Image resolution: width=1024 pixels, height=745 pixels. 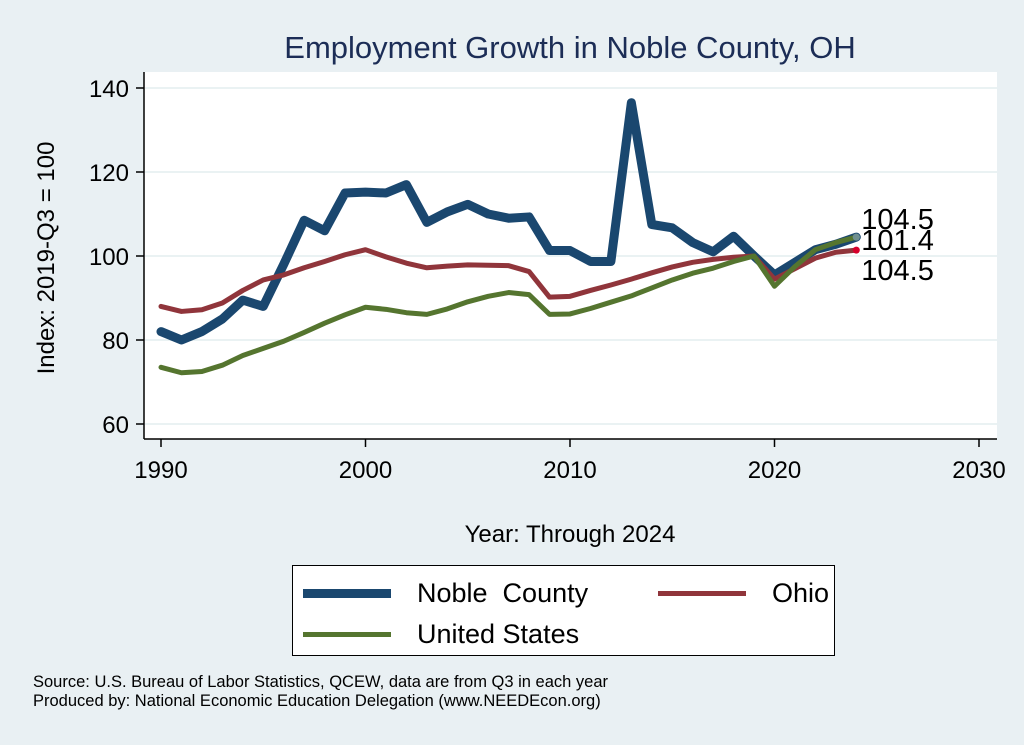 What do you see at coordinates (498, 634) in the screenshot?
I see `legend-label-us: United States` at bounding box center [498, 634].